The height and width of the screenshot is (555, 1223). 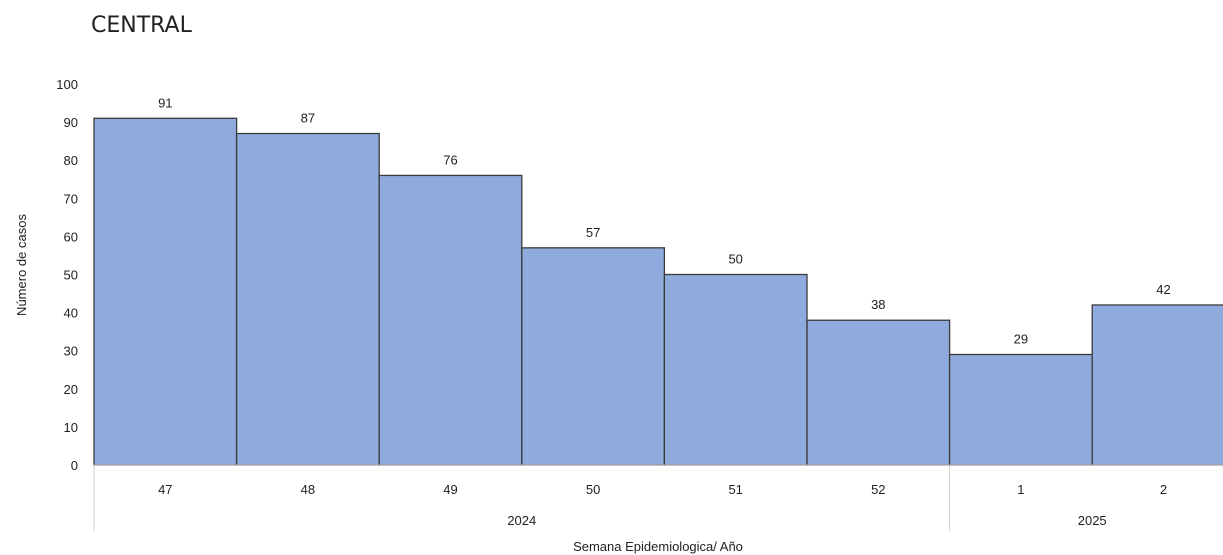 I want to click on y-axis: 0 10 20 30 40 50 60 70 80 90 100, so click(x=67, y=275).